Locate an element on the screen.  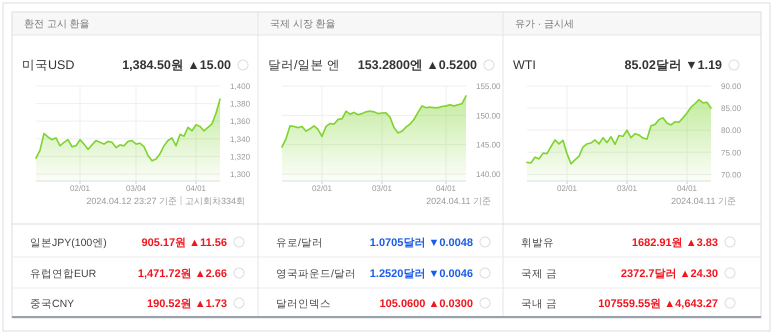
text: 고시회차334회 is located at coordinates (214, 201).